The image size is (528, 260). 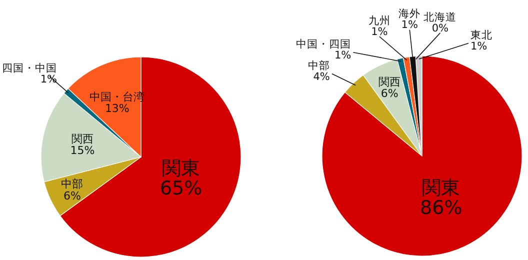 I want to click on data-label: 4%, so click(x=321, y=77).